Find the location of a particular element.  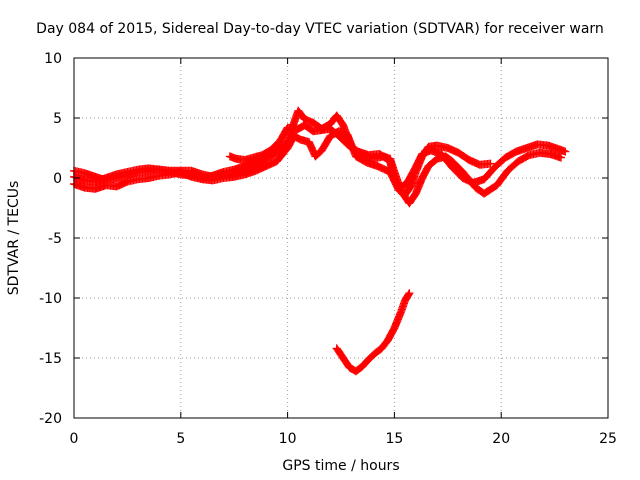

x-axis-label: GPS time / hours is located at coordinates (340, 466).